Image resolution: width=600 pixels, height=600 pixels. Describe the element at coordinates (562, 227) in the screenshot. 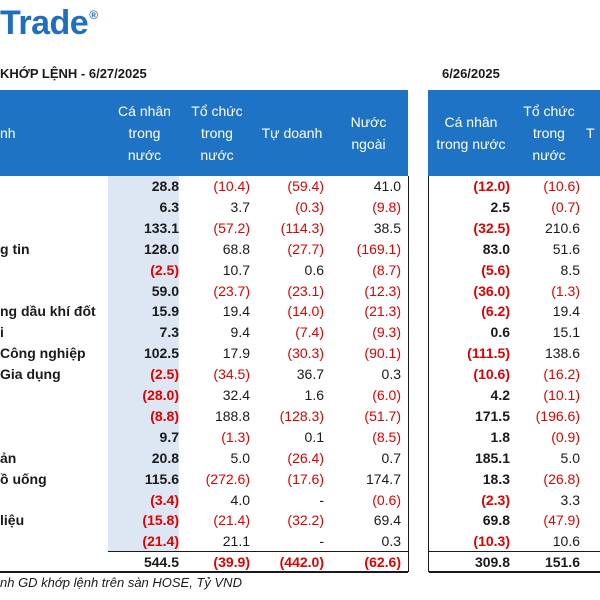

I see `value-prev-cell: 210.6` at that location.